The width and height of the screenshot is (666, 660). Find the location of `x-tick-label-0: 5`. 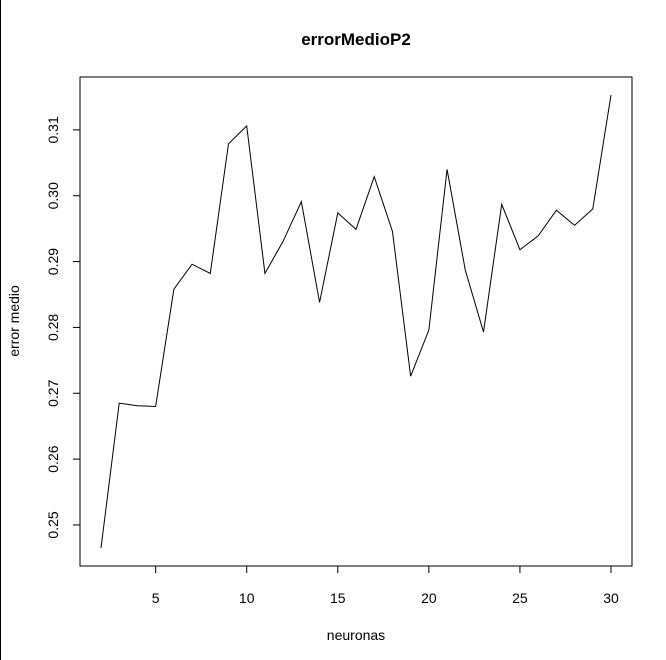

x-tick-label-0: 5 is located at coordinates (156, 598).